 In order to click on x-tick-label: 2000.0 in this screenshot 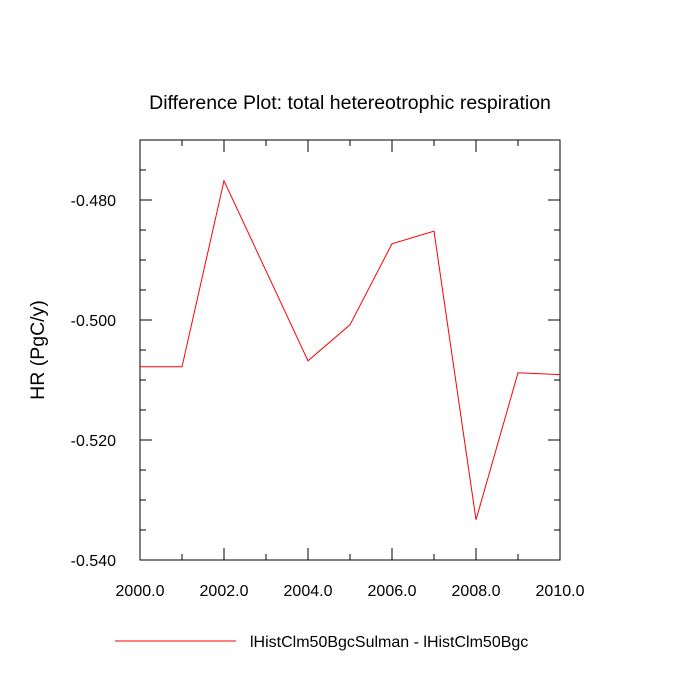, I will do `click(140, 591)`.